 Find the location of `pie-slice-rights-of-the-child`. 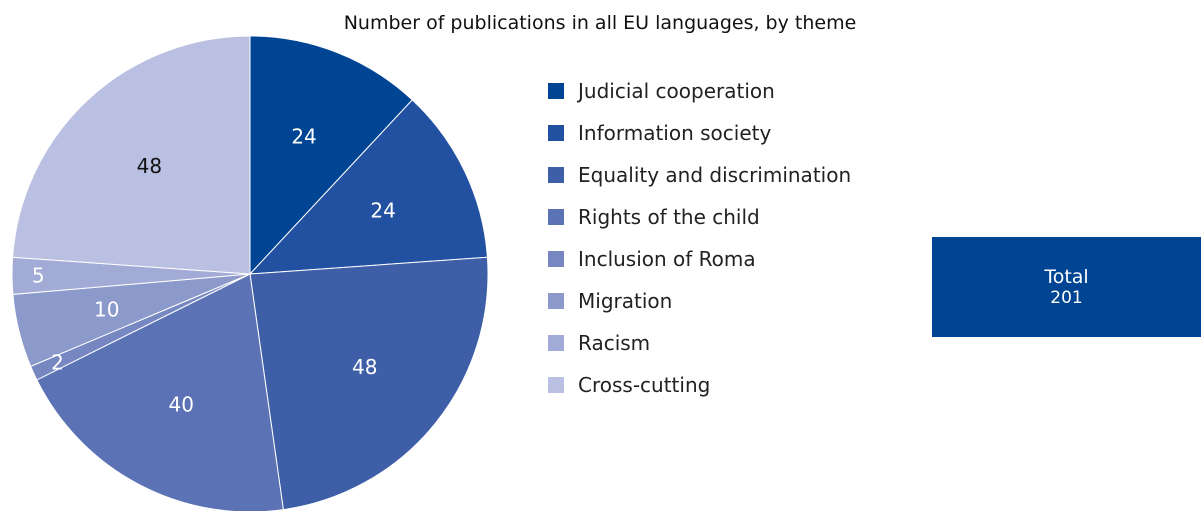

pie-slice-rights-of-the-child is located at coordinates (160, 392).